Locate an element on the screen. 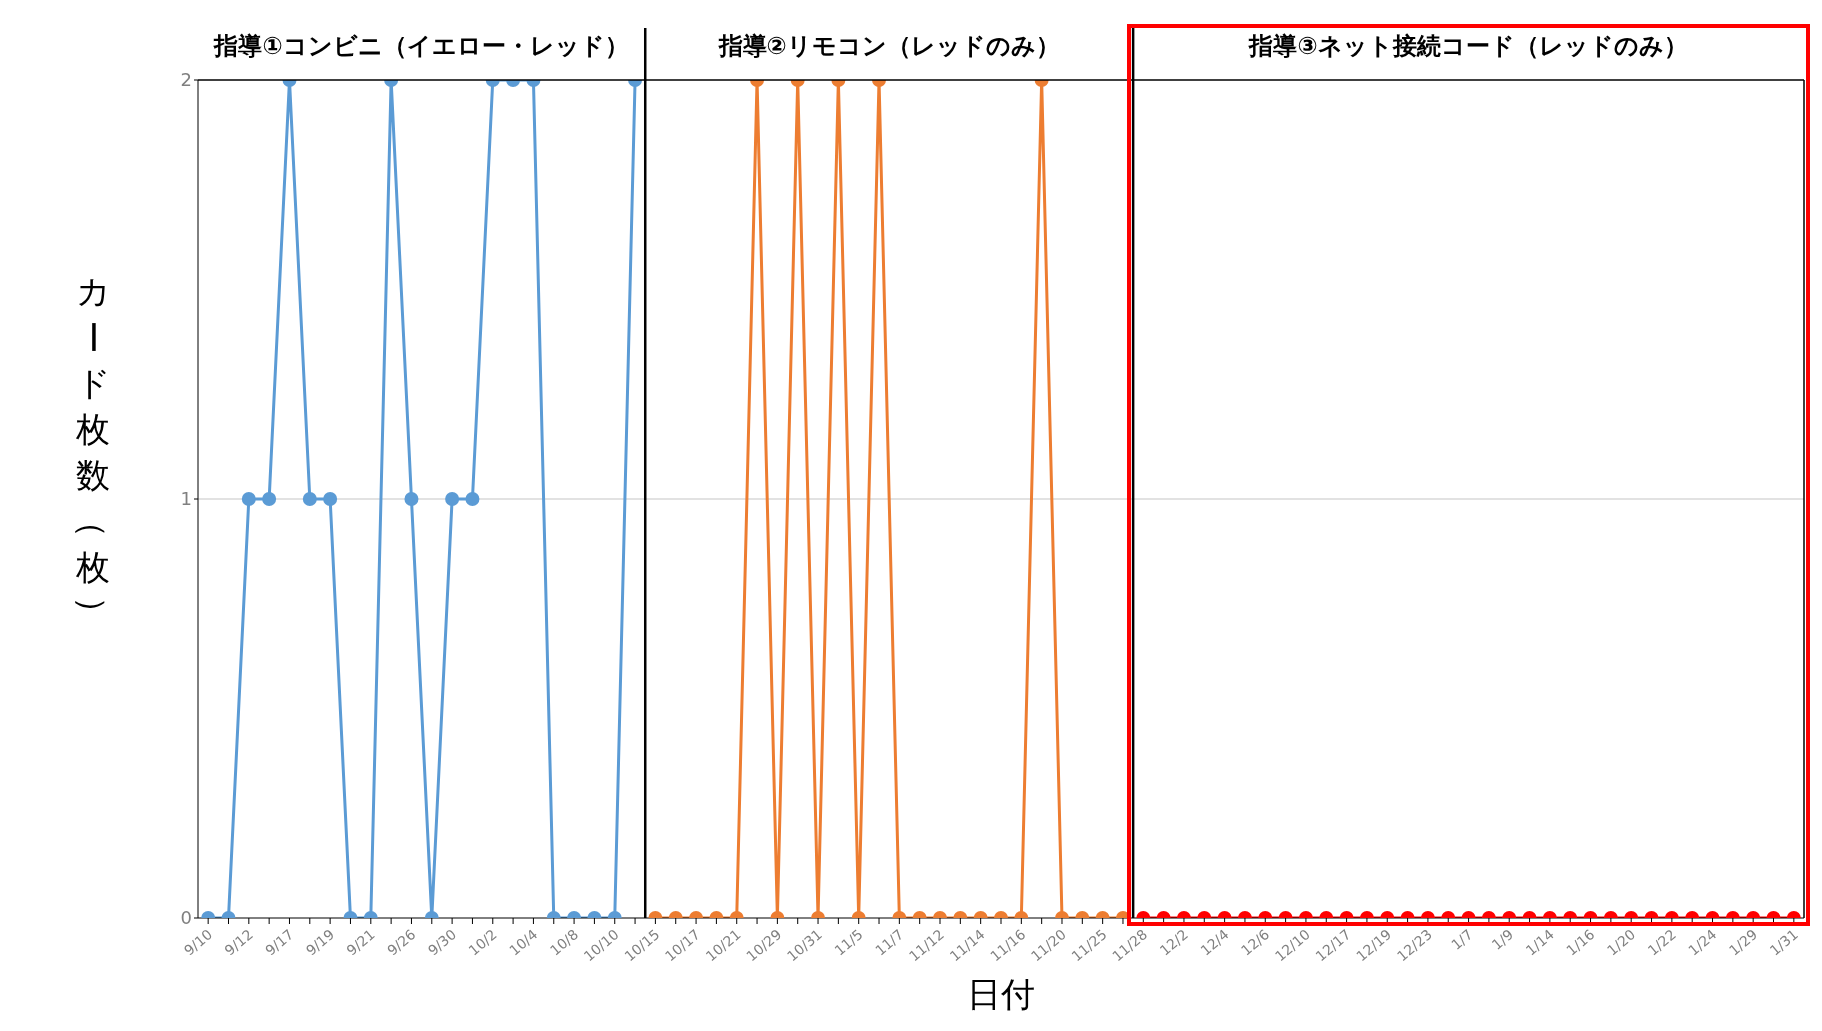  y-tick-label: 2 is located at coordinates (186, 80).